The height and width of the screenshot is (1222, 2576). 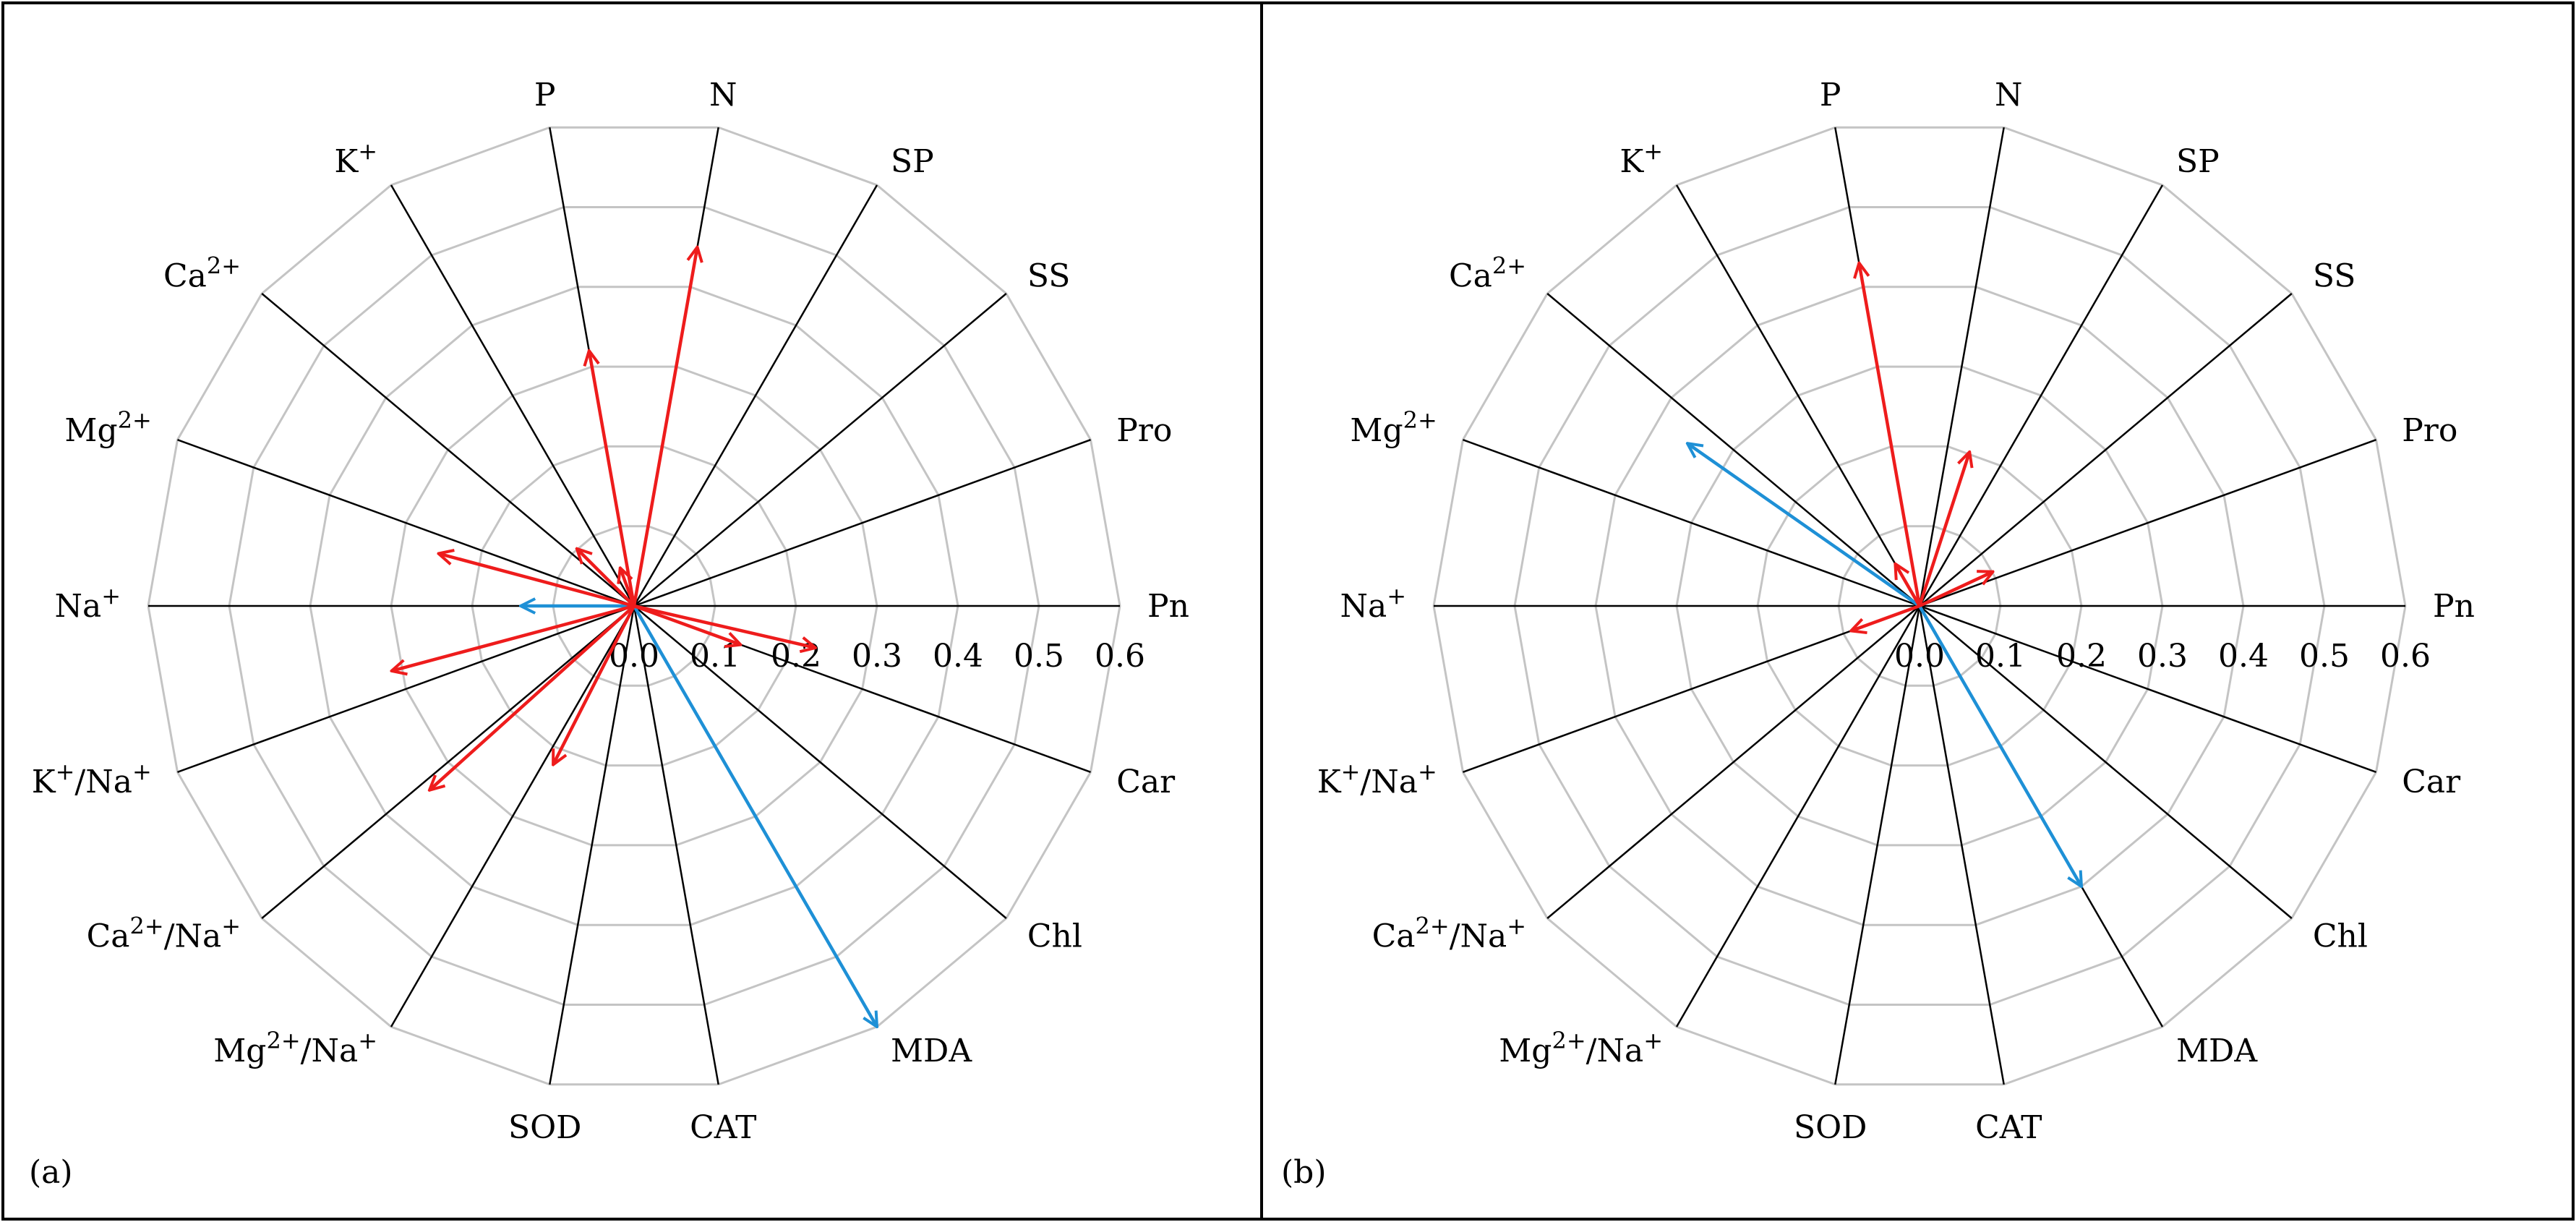 I want to click on panel-label: (b), so click(x=1304, y=1173).